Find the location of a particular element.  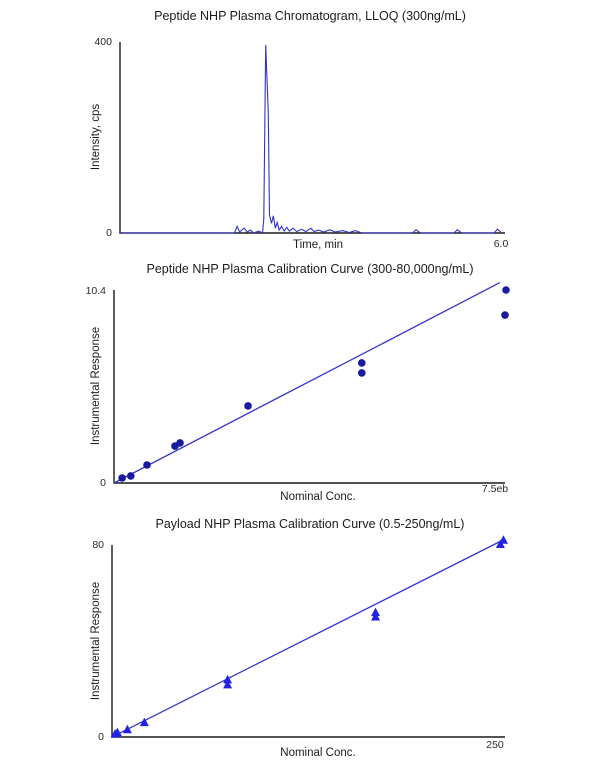

x-axis-label: Time, min is located at coordinates (318, 245).